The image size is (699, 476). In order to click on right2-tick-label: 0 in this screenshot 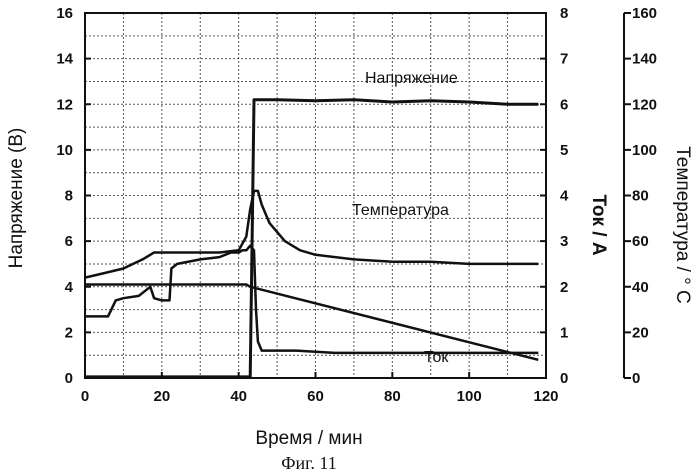, I will do `click(636, 378)`.